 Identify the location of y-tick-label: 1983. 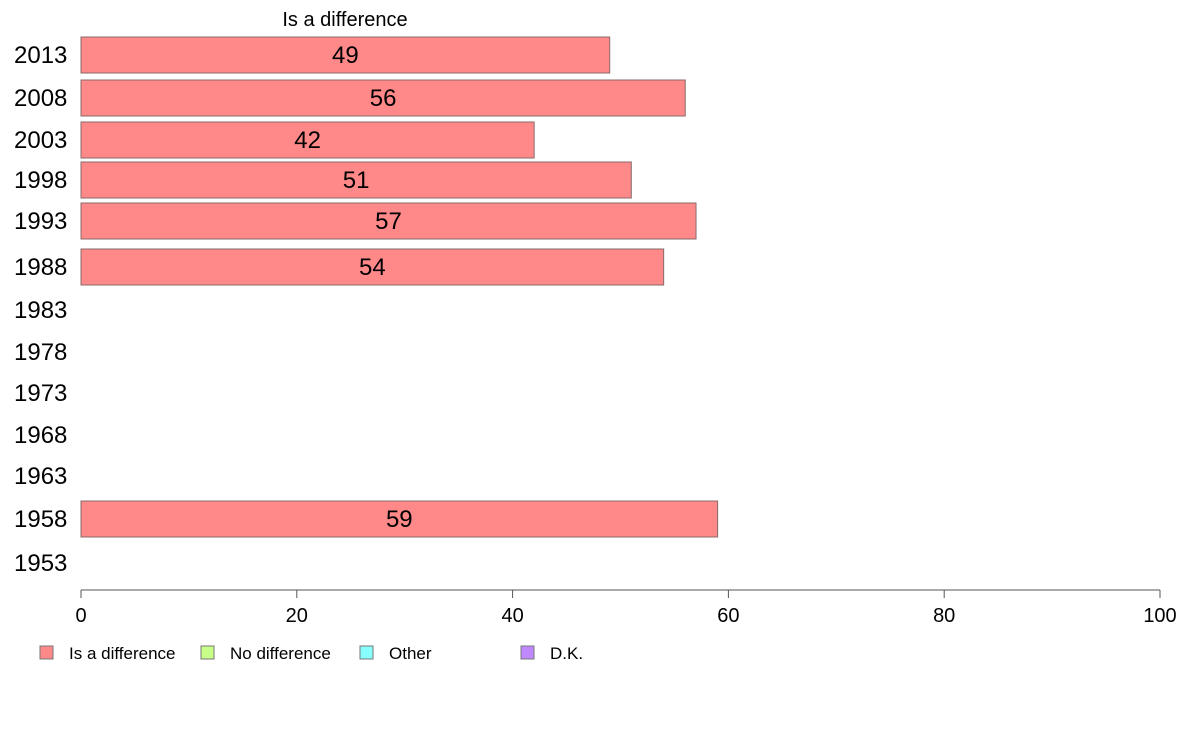
(40, 310).